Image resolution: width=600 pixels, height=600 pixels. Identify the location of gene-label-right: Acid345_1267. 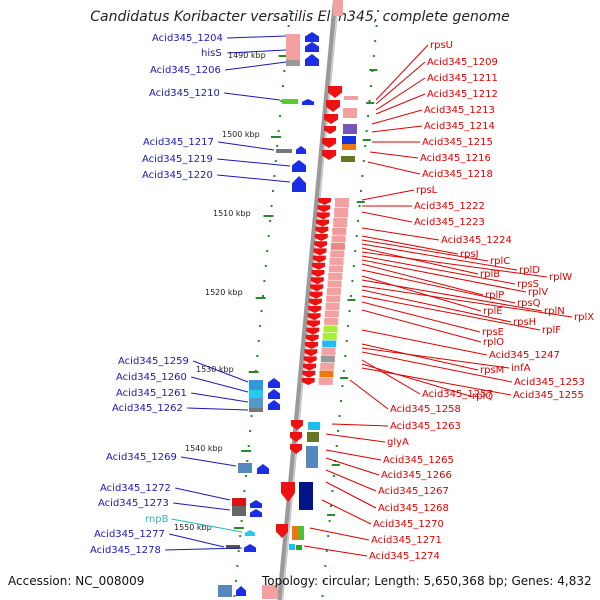
(413, 491).